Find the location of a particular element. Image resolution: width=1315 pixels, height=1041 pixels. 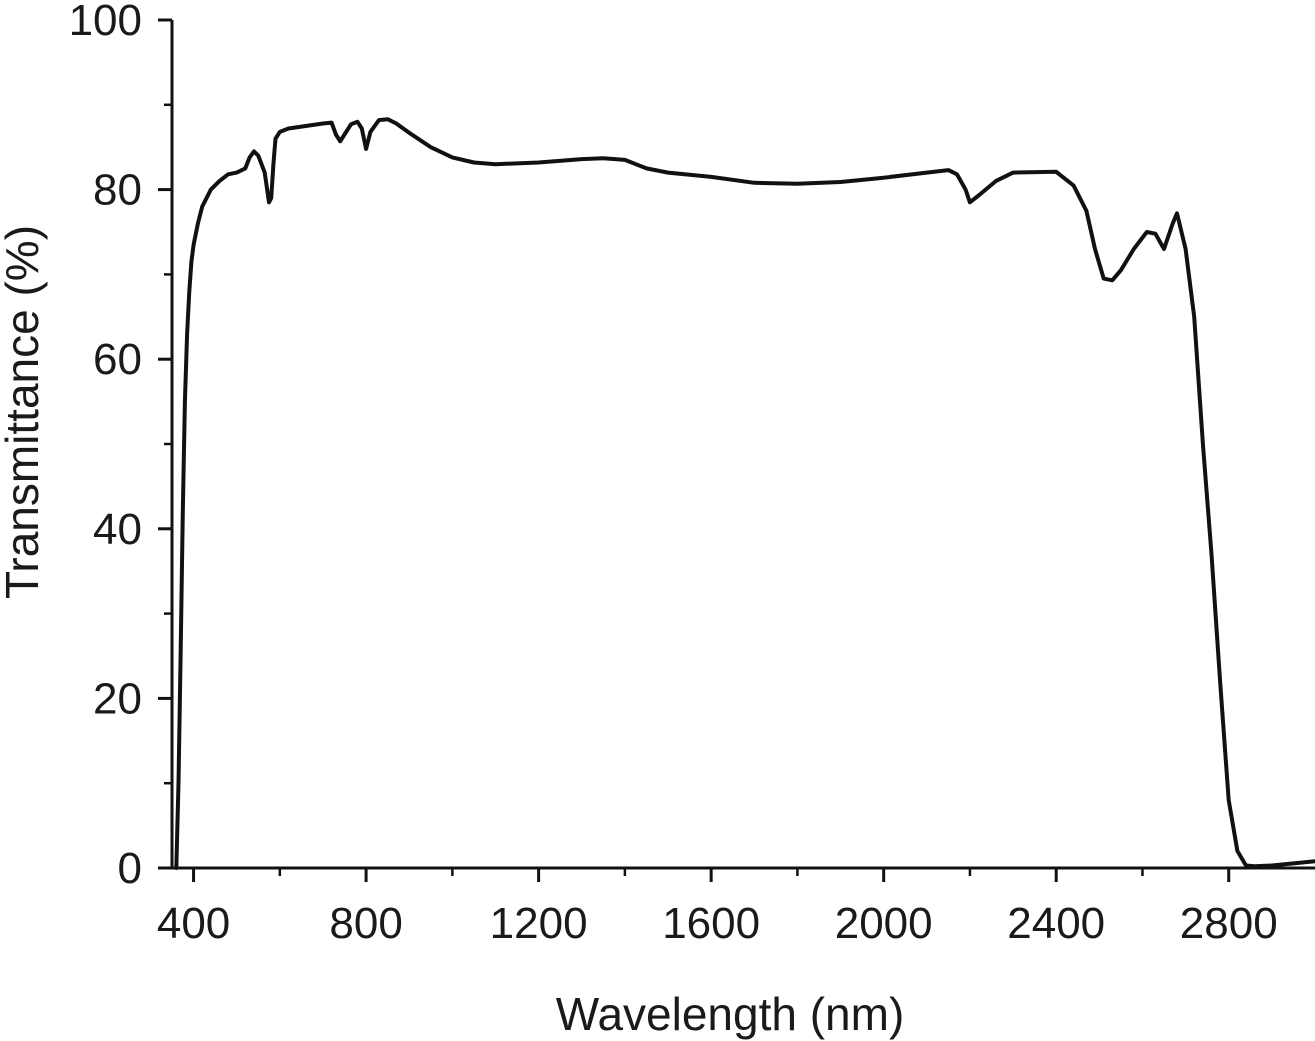

y-tick-label: 60 is located at coordinates (117, 359).